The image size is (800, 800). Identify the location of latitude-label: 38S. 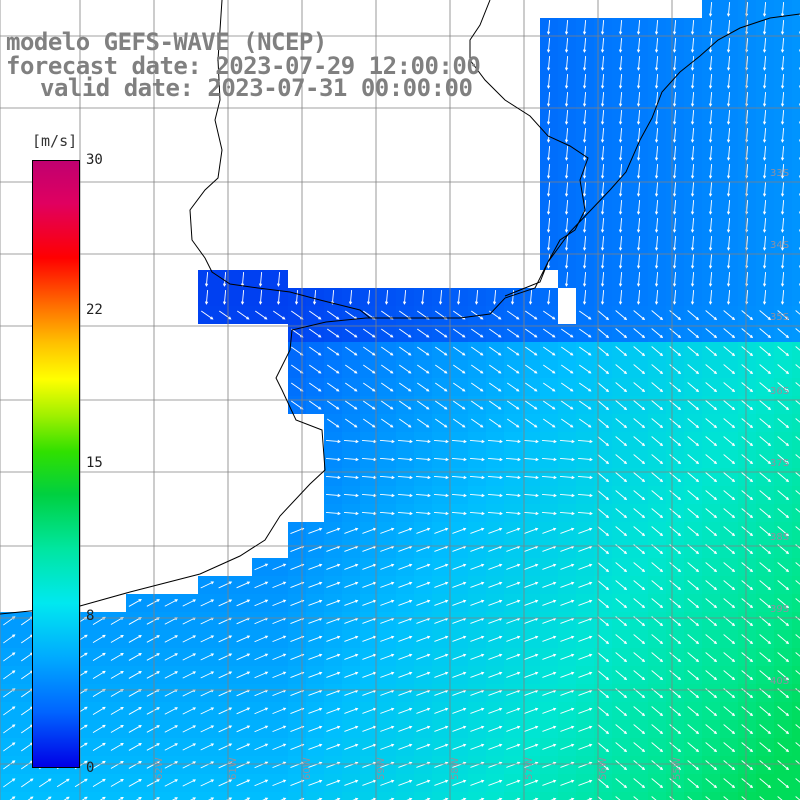
(779, 537).